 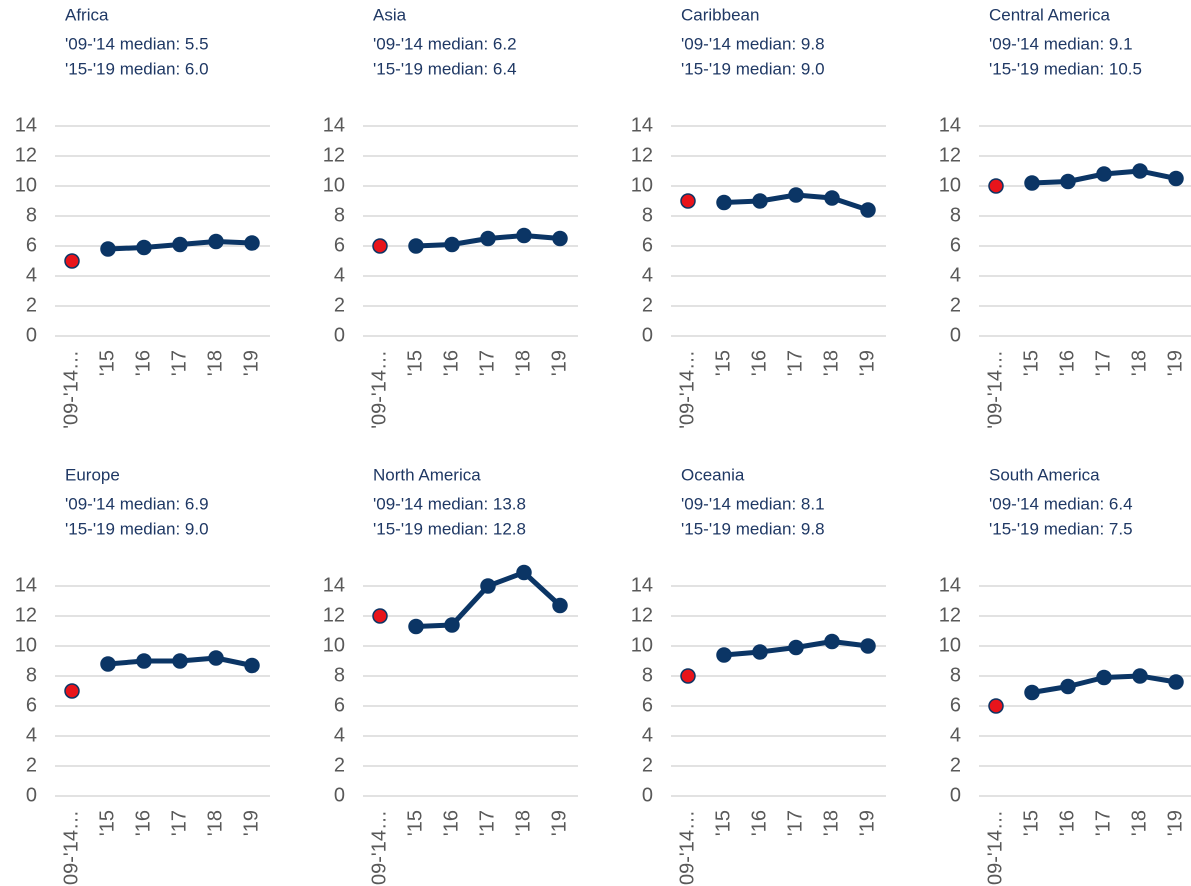 I want to click on panel-title: Central America, so click(x=1049, y=14).